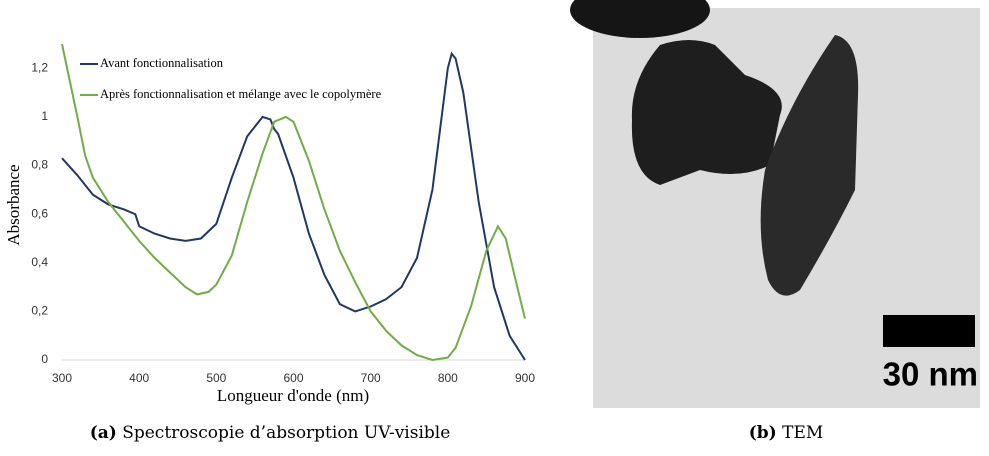 This screenshot has height=456, width=989. What do you see at coordinates (802, 433) in the screenshot?
I see `caption-text: TEM` at bounding box center [802, 433].